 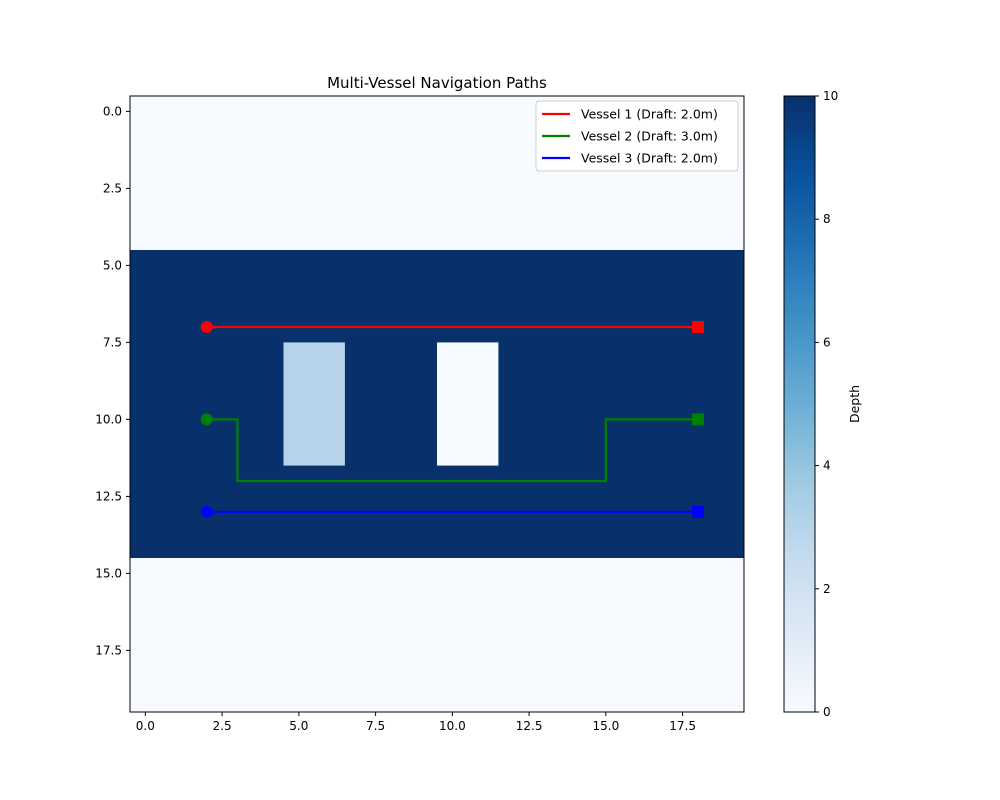 I want to click on colorbar: 0 2 4 6 8 10, so click(x=810, y=404).